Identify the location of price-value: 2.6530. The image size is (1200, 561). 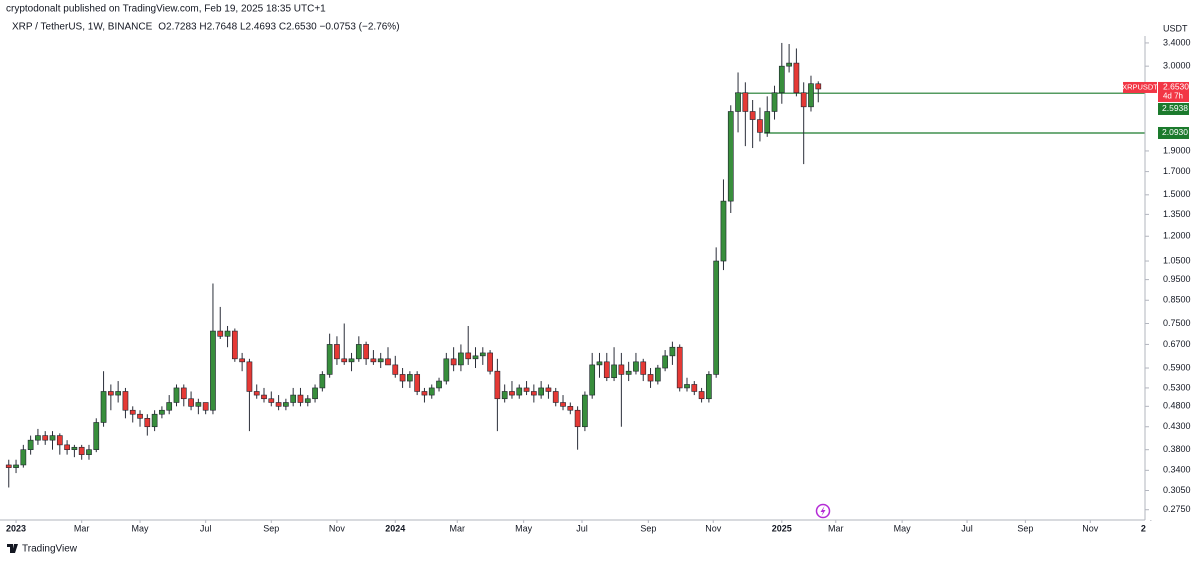
(1176, 87).